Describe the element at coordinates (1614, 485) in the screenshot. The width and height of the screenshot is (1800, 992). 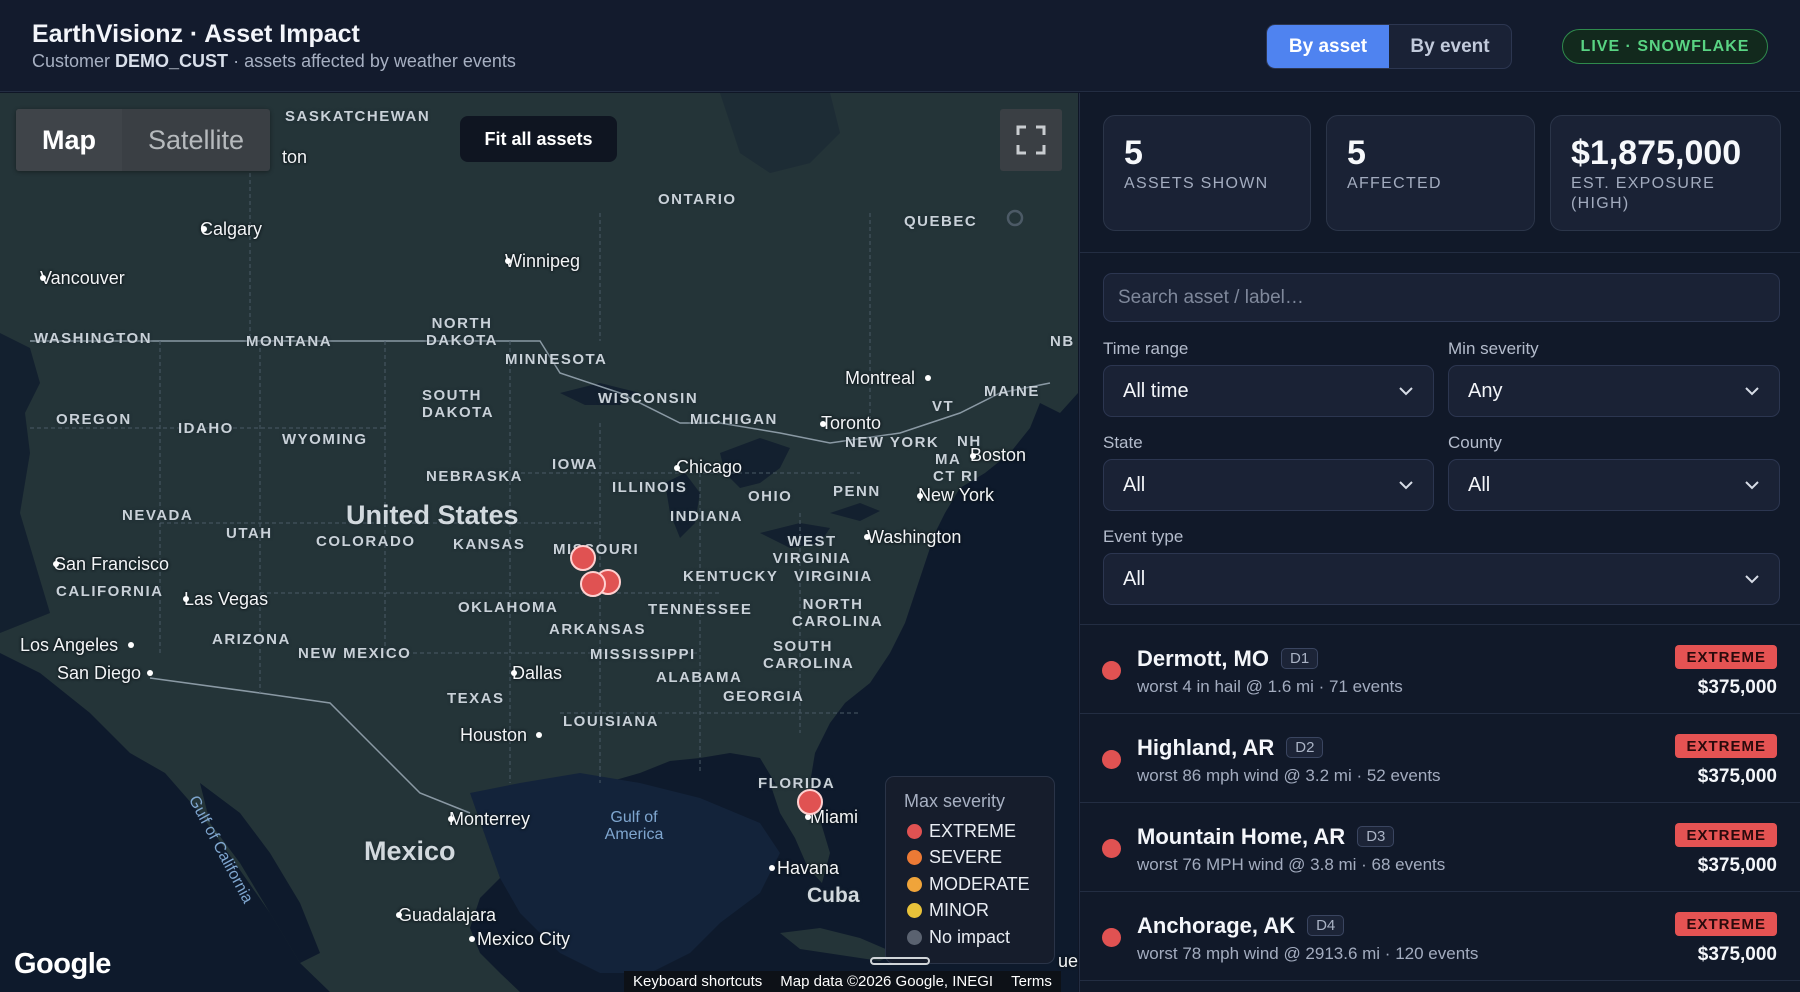
I see `county-select: All` at that location.